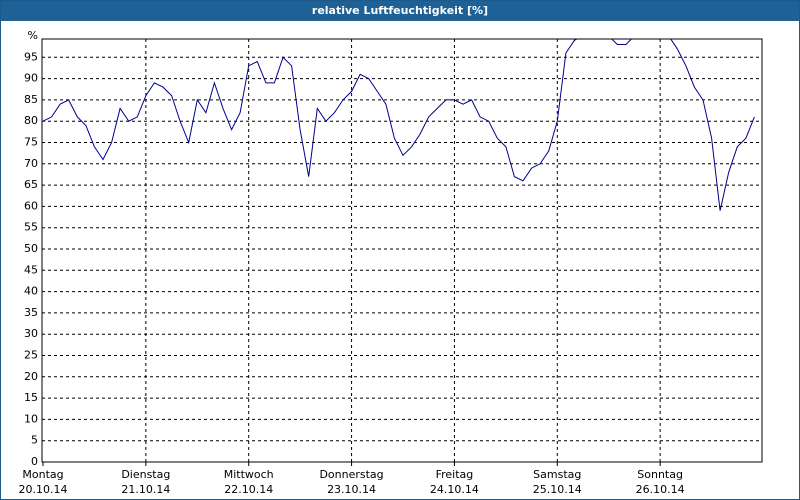 This screenshot has width=800, height=500. I want to click on x-tick-label: Freitag 24.10.14, so click(454, 482).